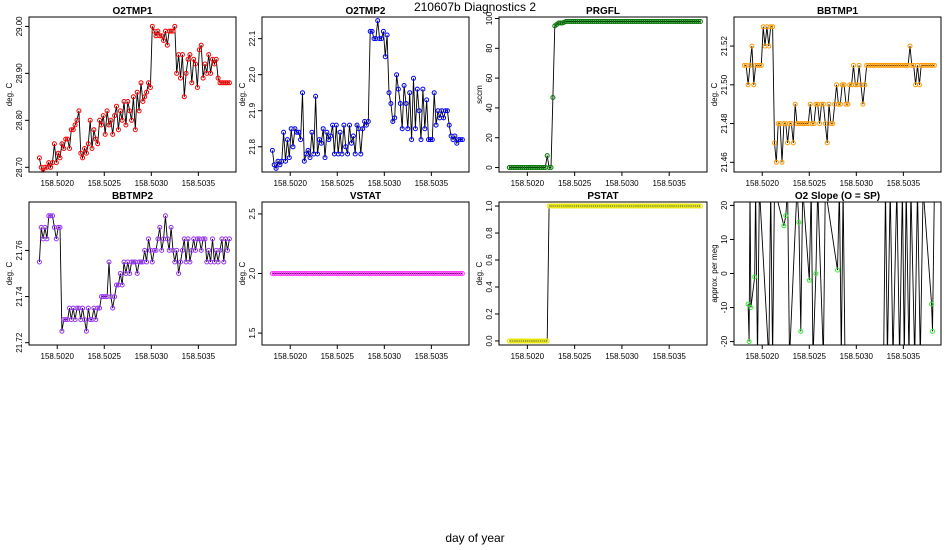 The image size is (950, 550). What do you see at coordinates (152, 356) in the screenshot?
I see `panel-5-x-tick-label: 158.5030` at bounding box center [152, 356].